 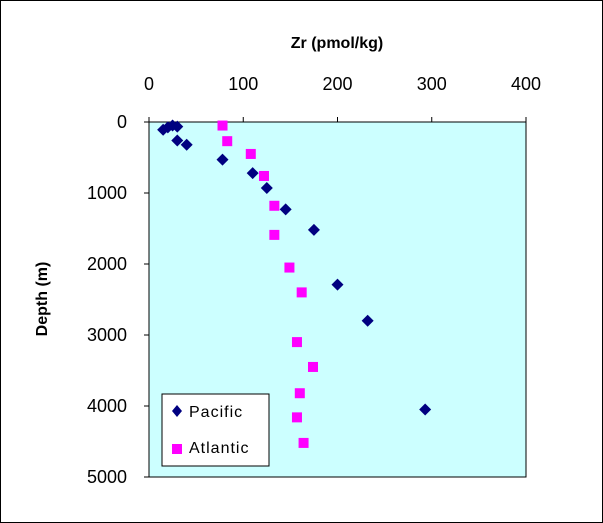 I want to click on x-tick-label: 0, so click(x=149, y=84).